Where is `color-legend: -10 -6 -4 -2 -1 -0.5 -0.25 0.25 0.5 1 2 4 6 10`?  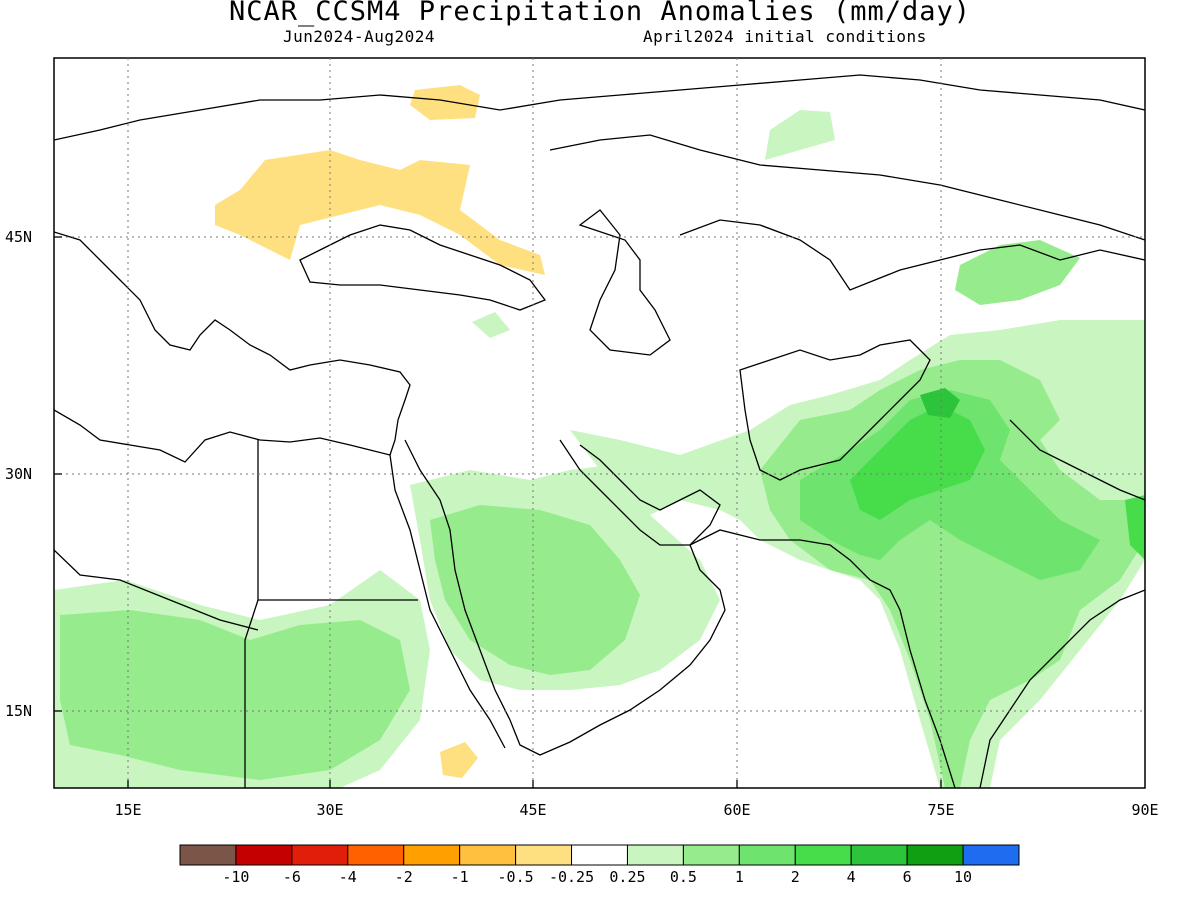 color-legend: -10 -6 -4 -2 -1 -0.5 -0.25 0.25 0.5 1 2 4 6 10 is located at coordinates (599, 865).